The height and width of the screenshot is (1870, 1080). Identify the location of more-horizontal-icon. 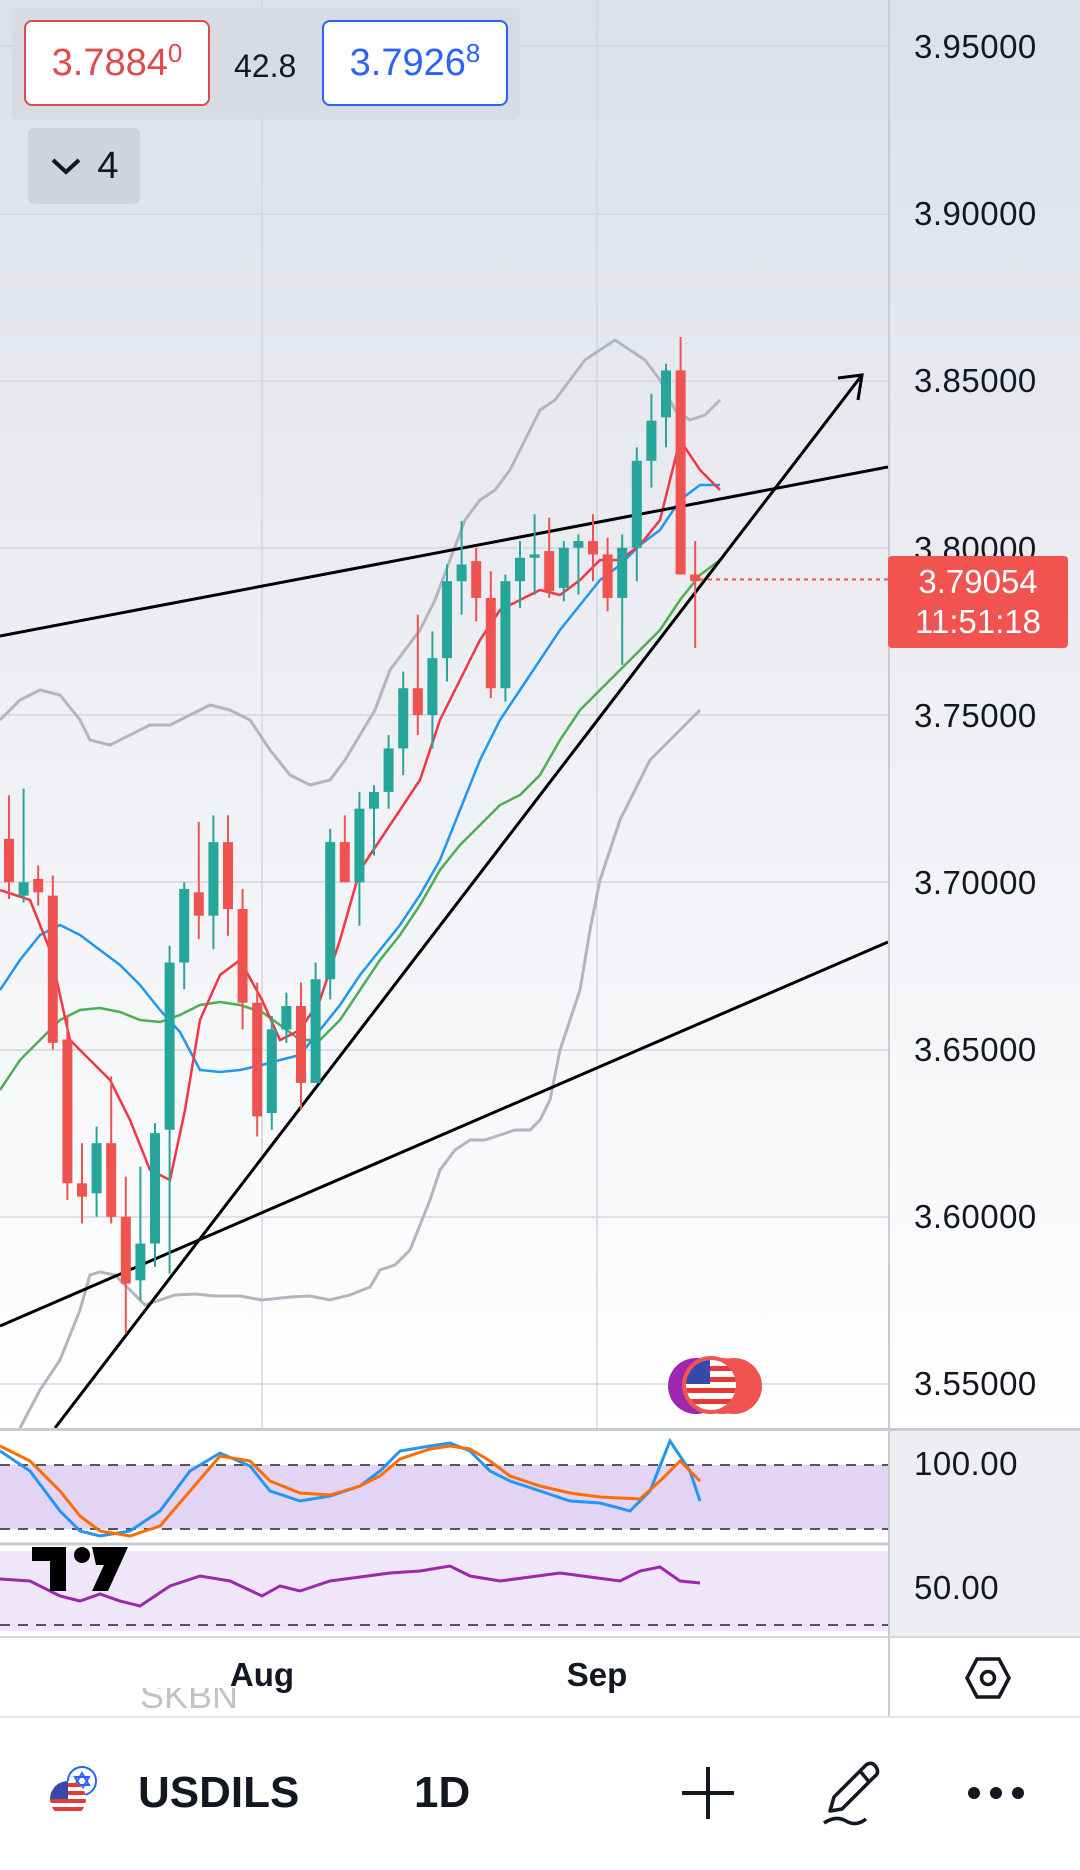
(996, 1793).